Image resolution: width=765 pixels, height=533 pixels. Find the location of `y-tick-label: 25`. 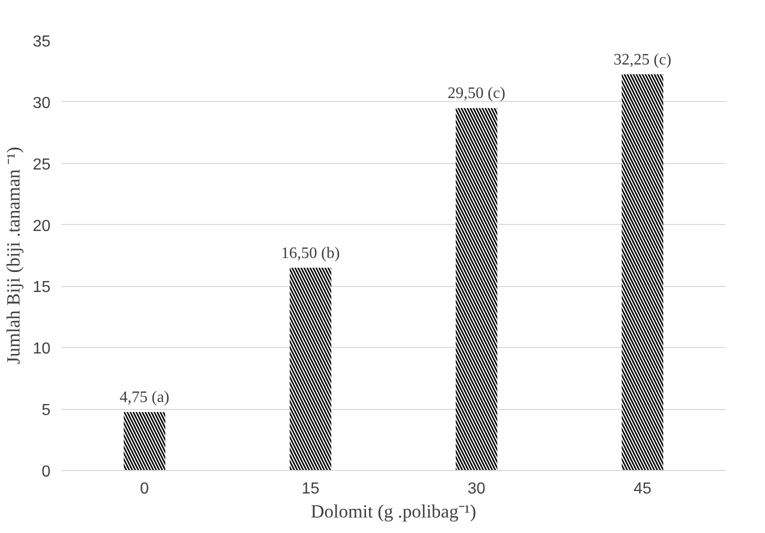

y-tick-label: 25 is located at coordinates (41, 165).